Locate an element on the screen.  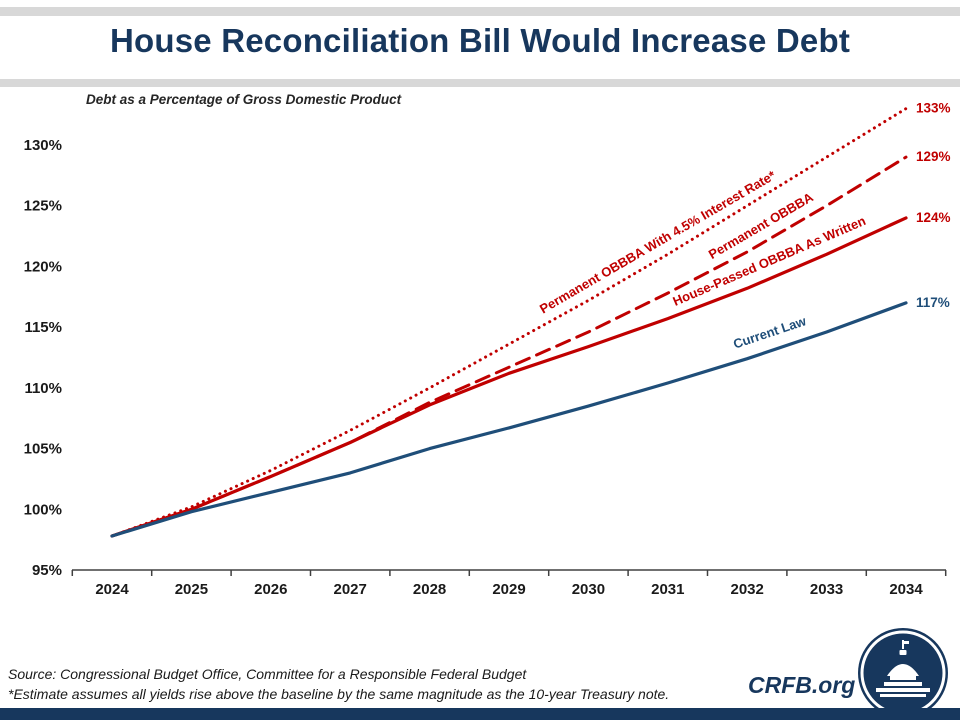
svg-text: Current Law is located at coordinates (770, 332).